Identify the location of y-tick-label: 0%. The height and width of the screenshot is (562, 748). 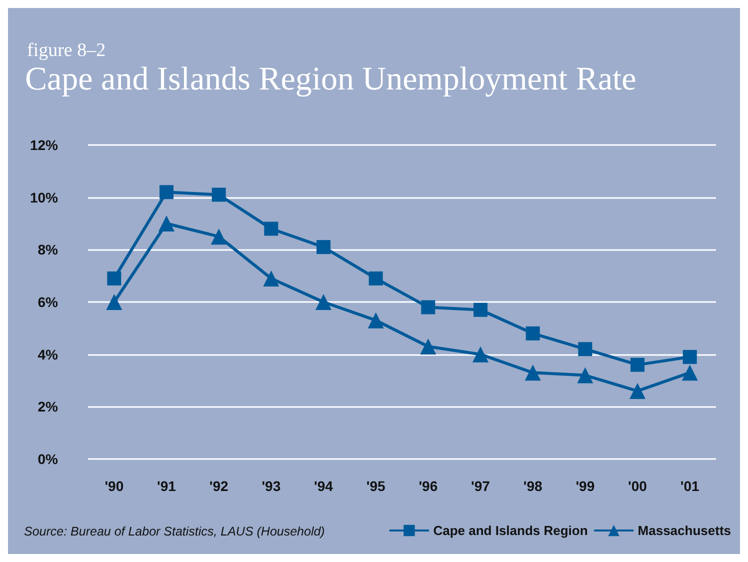
(48, 459).